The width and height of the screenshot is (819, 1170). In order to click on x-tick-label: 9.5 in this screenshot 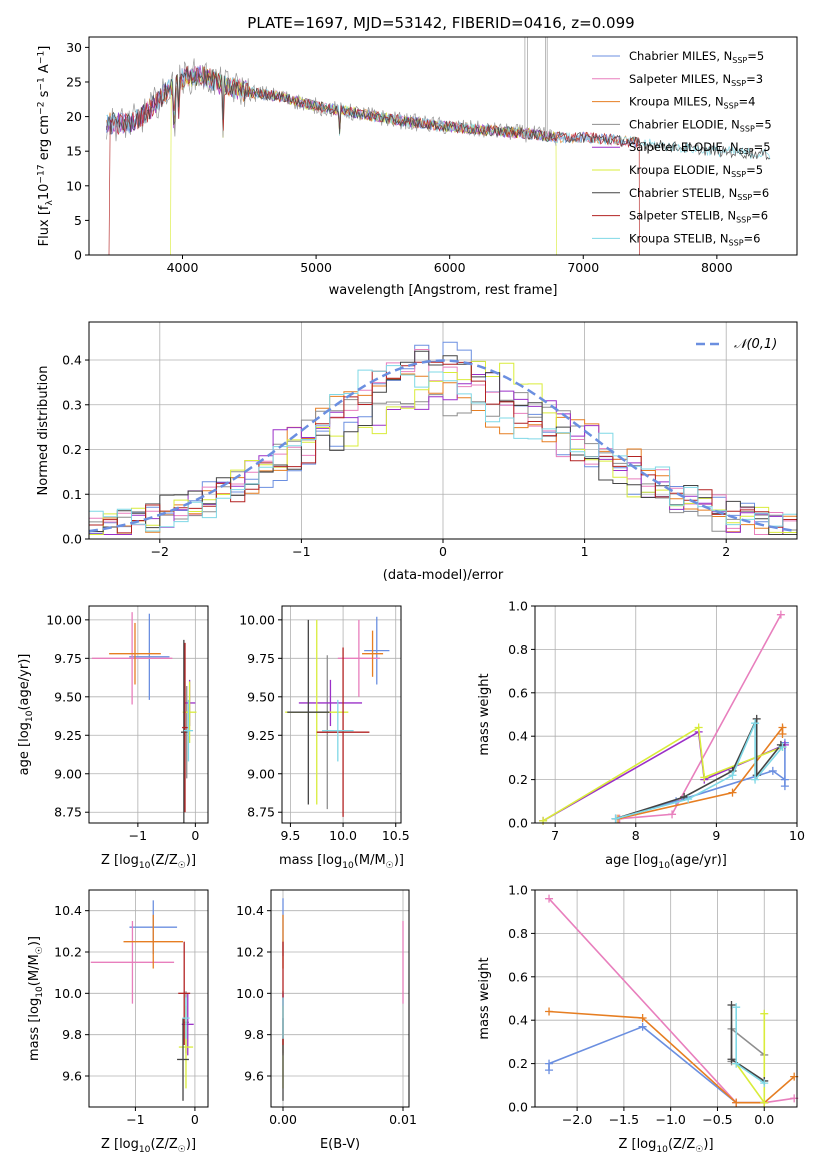, I will do `click(290, 835)`.